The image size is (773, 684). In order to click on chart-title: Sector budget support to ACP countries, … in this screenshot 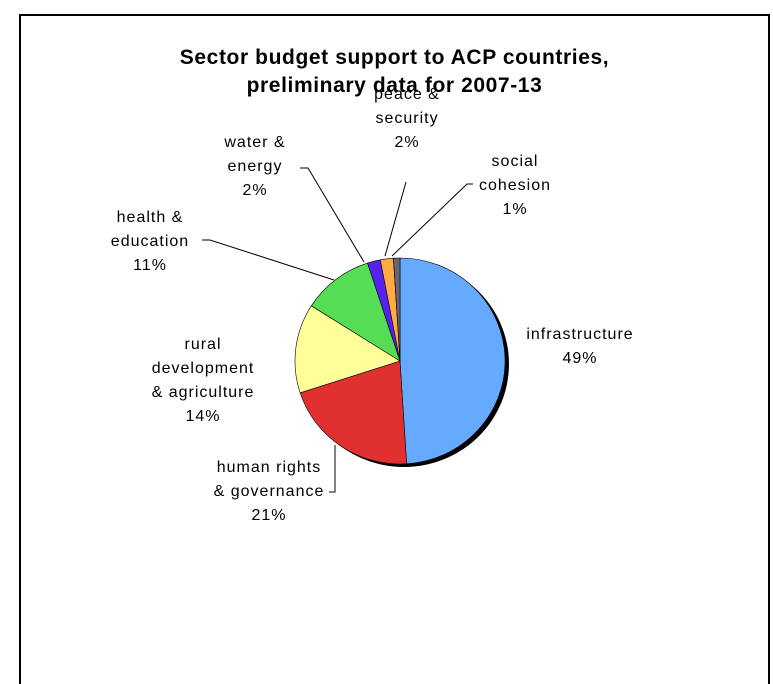, I will do `click(394, 72)`.